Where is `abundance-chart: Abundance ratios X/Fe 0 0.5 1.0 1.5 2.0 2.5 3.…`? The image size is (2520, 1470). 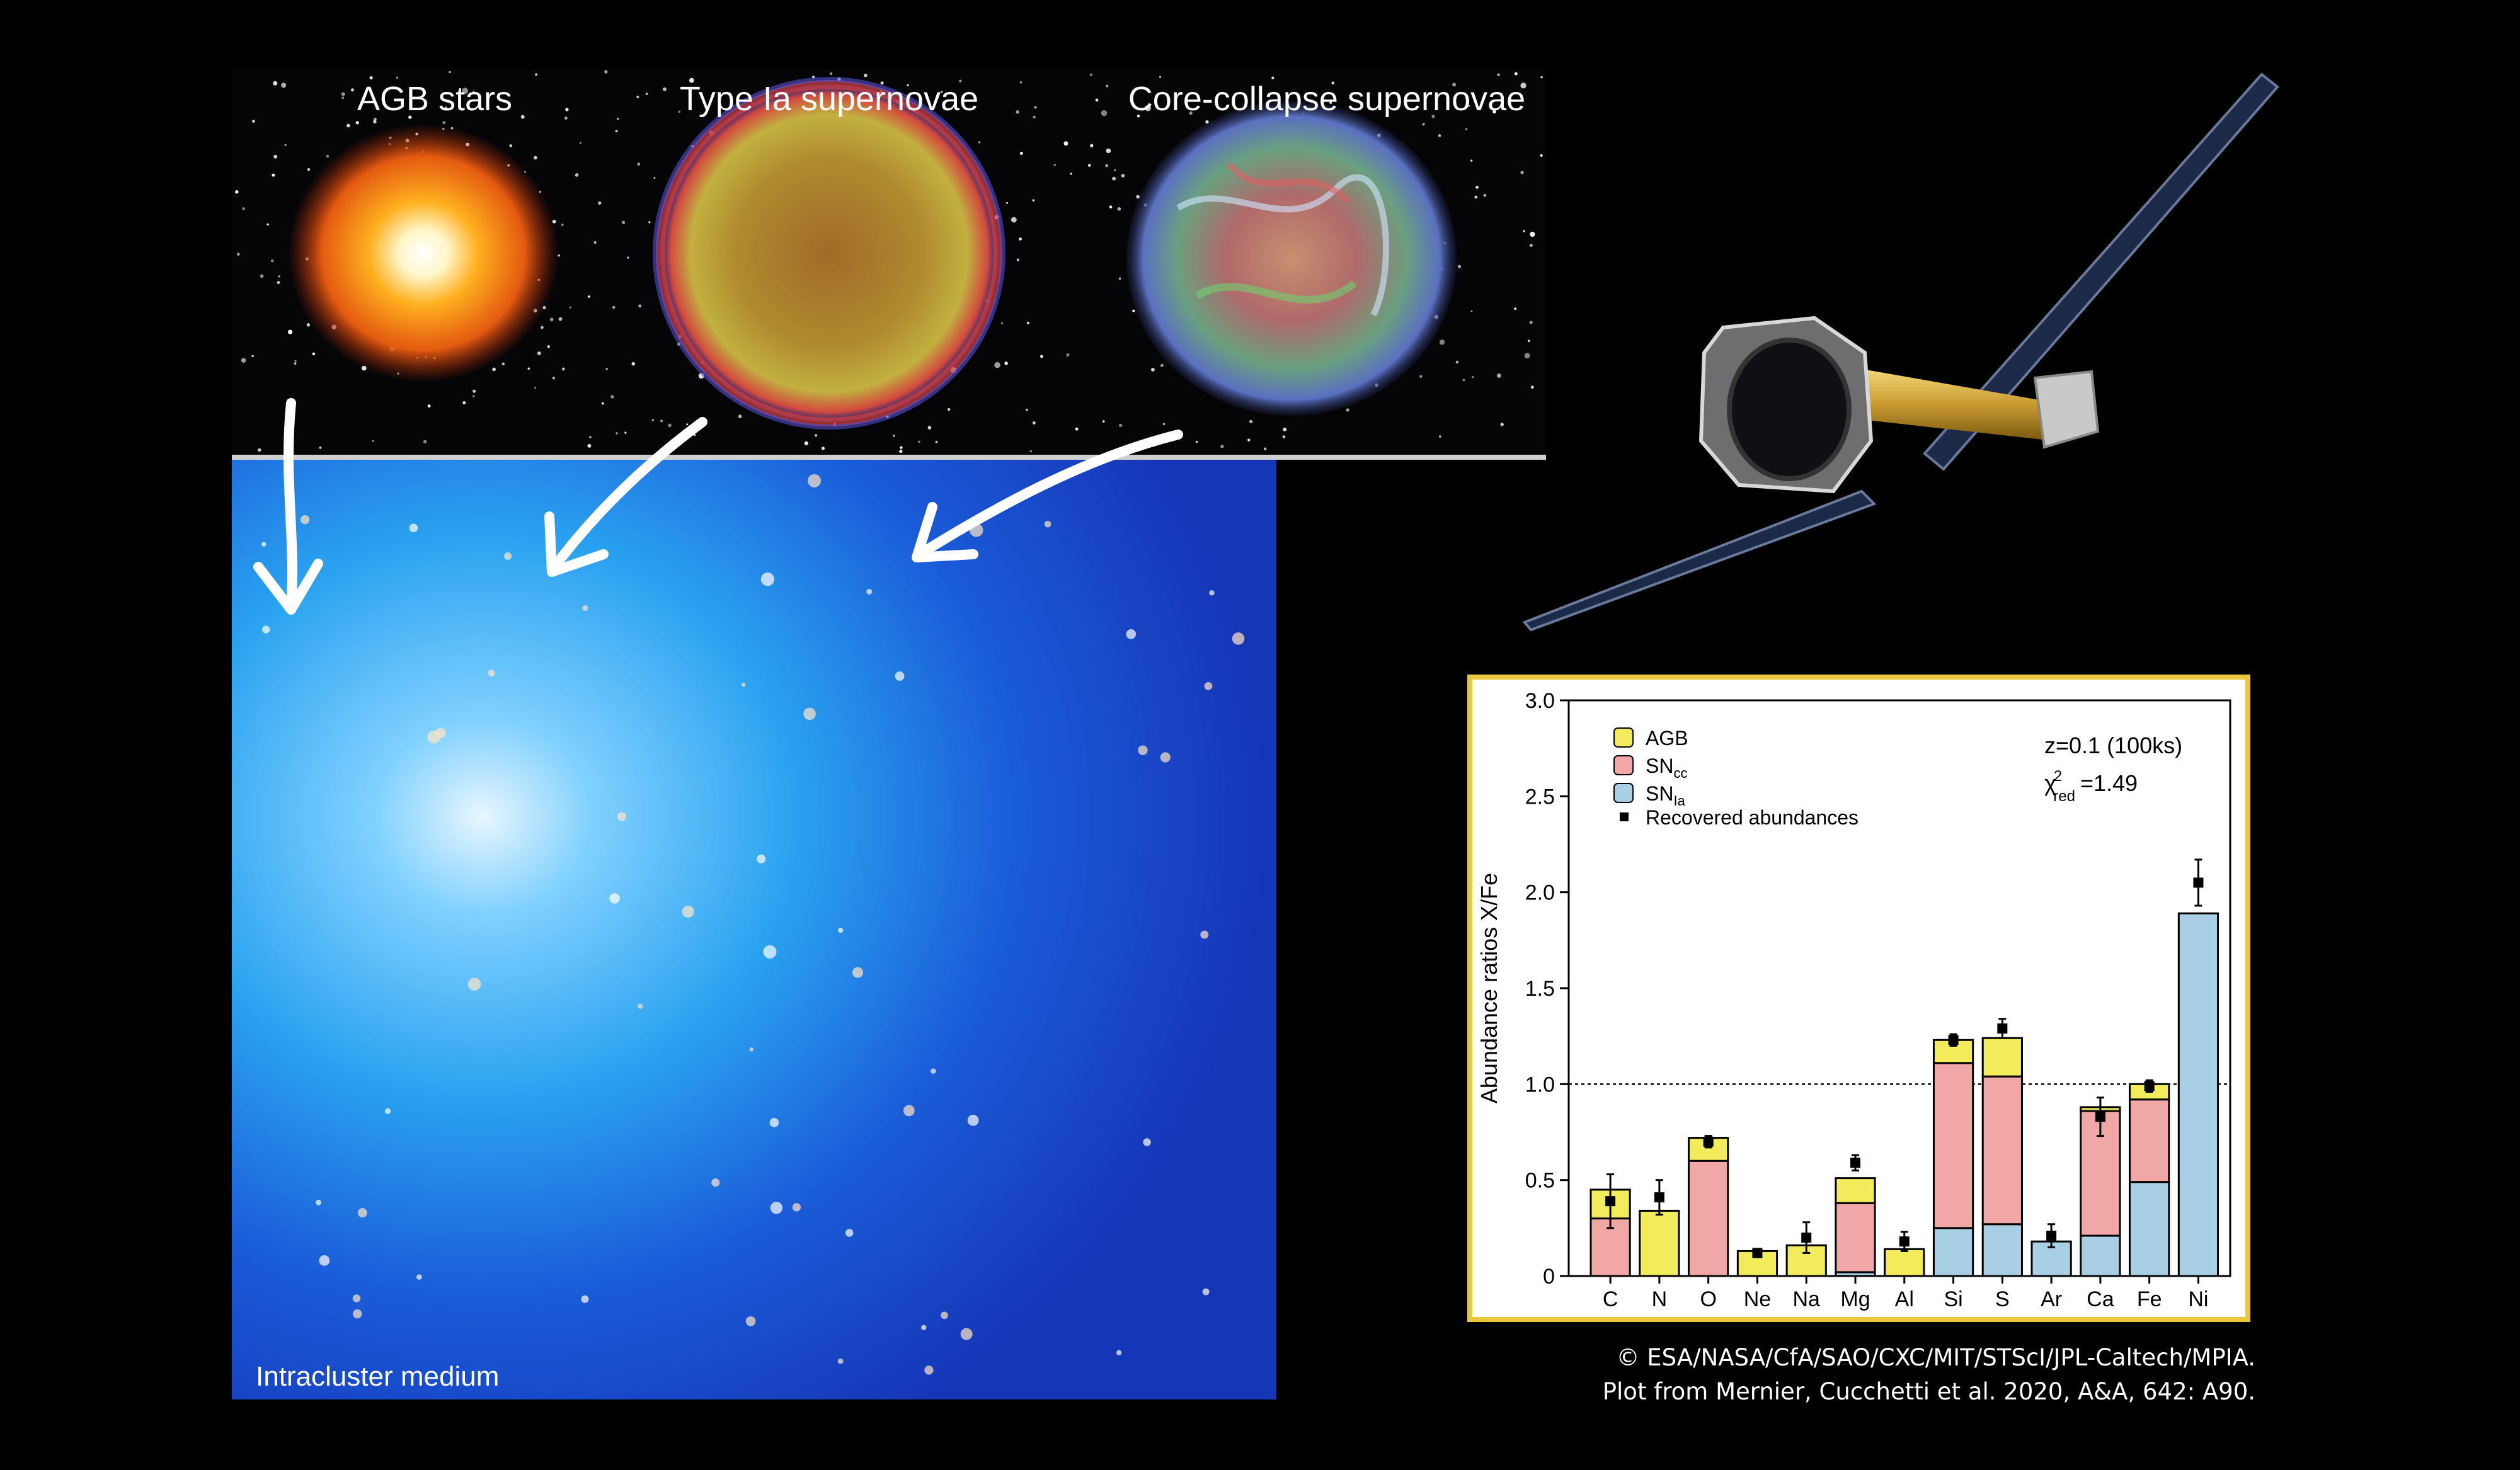 abundance-chart: Abundance ratios X/Fe 0 0.5 1.0 1.5 2.0 2.5 3.… is located at coordinates (1858, 998).